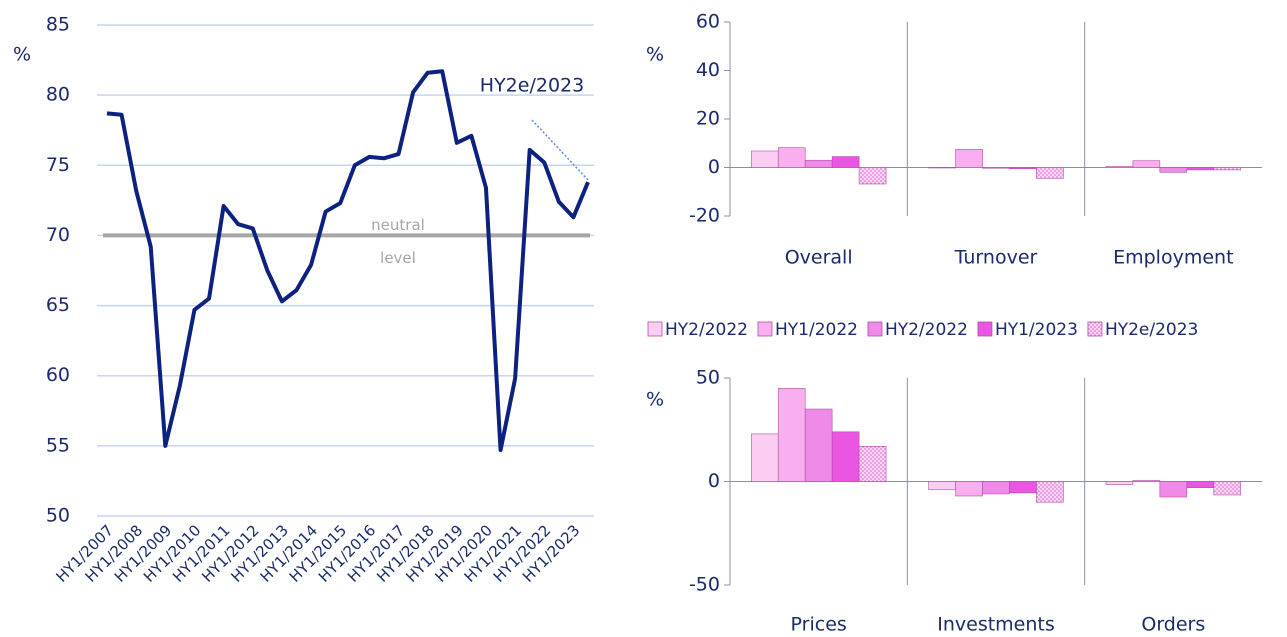 The image size is (1287, 637). What do you see at coordinates (704, 585) in the screenshot?
I see `y-tick-label: -50` at bounding box center [704, 585].